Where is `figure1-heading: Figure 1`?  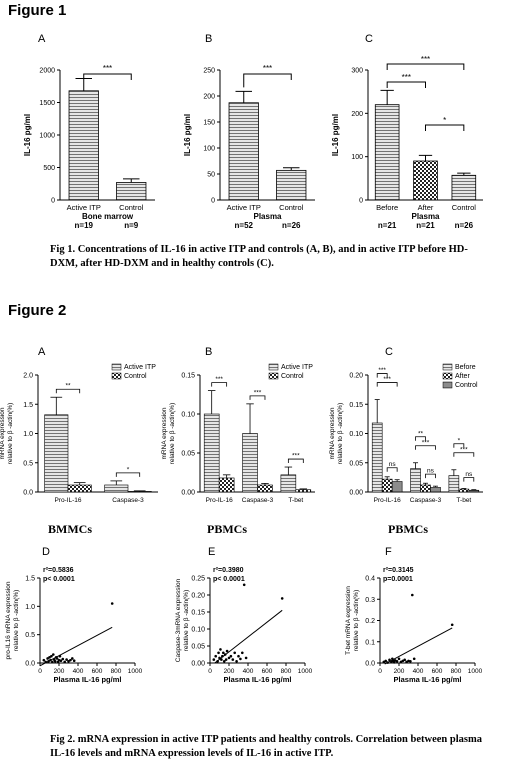
figure1-heading: Figure 1 is located at coordinates (37, 10).